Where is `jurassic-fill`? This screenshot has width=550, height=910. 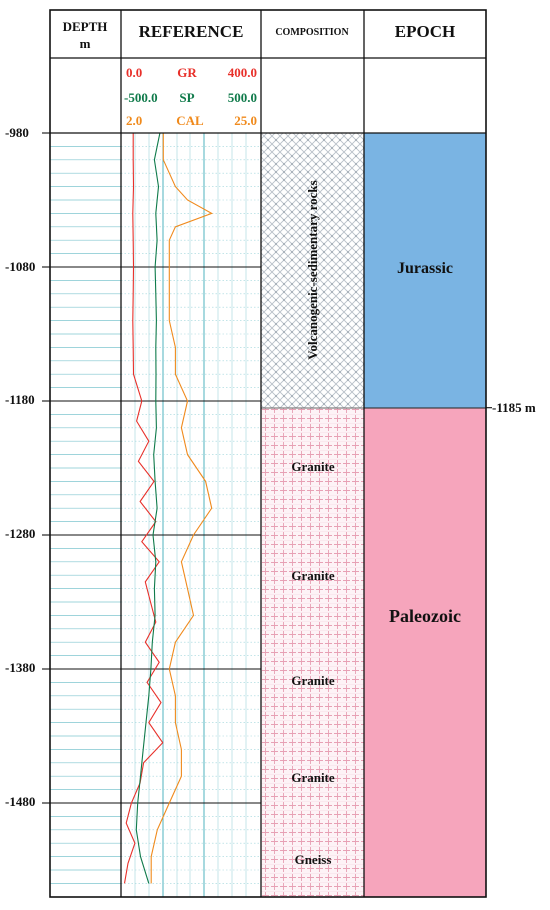
jurassic-fill is located at coordinates (425, 270).